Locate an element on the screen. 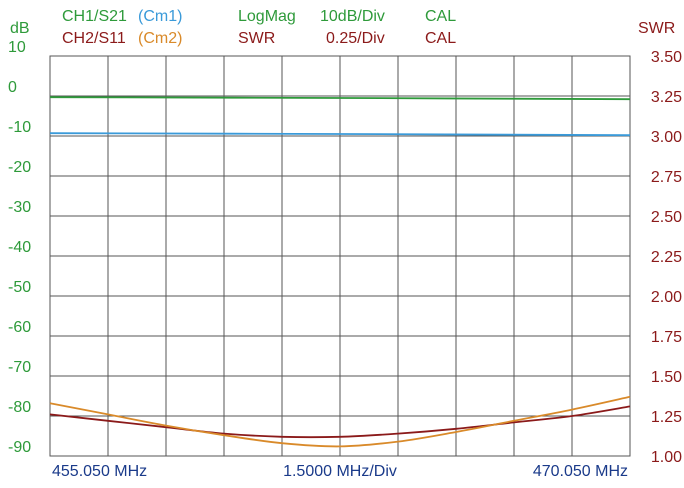 The height and width of the screenshot is (488, 684). x-start-label: 455.050 MHz is located at coordinates (99, 471).